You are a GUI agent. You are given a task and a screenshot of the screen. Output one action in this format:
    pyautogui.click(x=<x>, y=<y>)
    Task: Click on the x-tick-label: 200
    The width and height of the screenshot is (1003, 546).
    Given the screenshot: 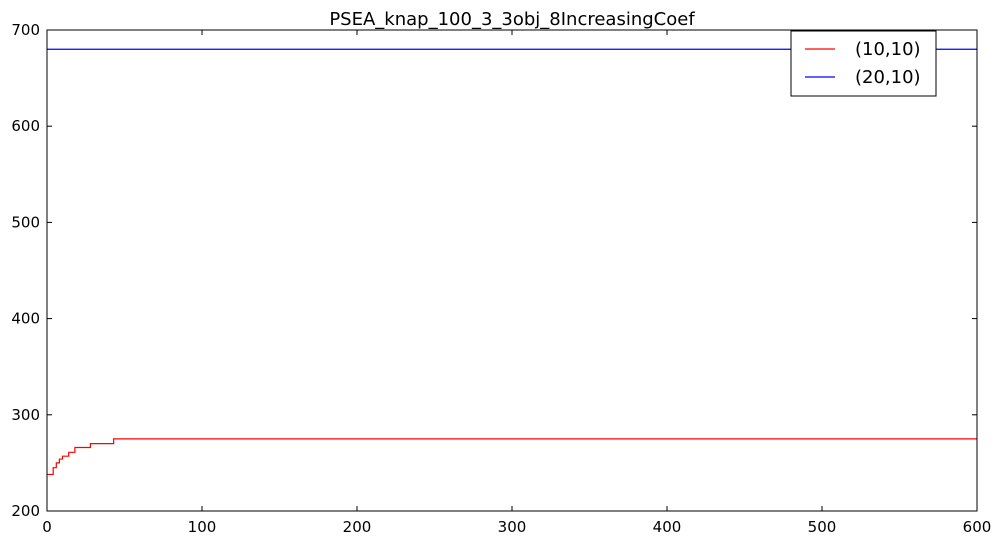 What is the action you would take?
    pyautogui.click(x=357, y=527)
    